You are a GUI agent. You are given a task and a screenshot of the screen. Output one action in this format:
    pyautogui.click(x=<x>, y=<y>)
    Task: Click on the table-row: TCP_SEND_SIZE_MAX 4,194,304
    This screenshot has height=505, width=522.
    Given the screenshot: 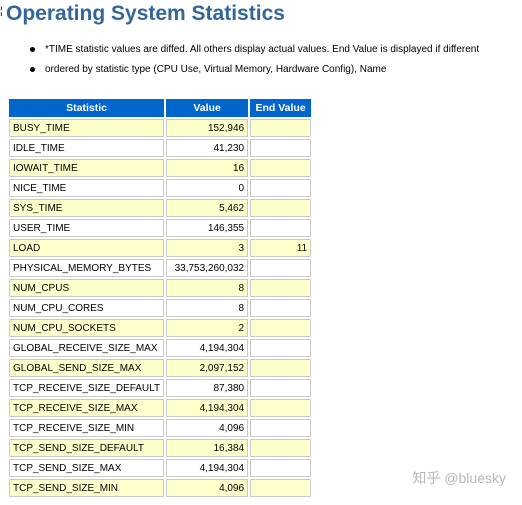 What is the action you would take?
    pyautogui.click(x=160, y=468)
    